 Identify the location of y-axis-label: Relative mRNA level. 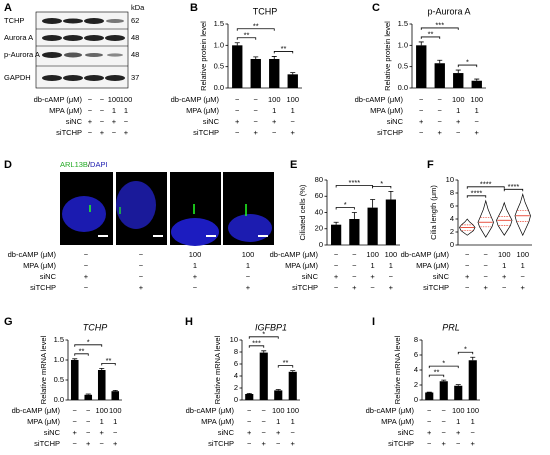
(217, 369).